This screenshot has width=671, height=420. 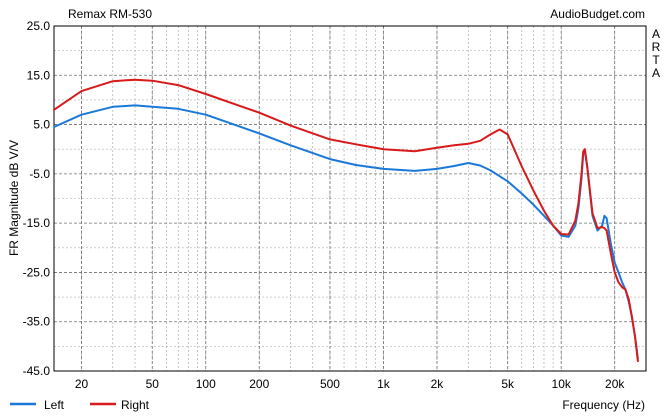 I want to click on x-tick-label: 10k, so click(x=562, y=384).